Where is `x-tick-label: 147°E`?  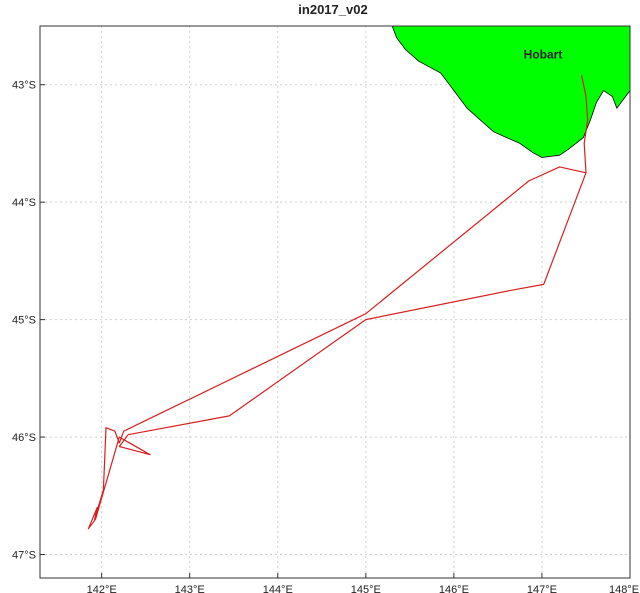 x-tick-label: 147°E is located at coordinates (542, 588).